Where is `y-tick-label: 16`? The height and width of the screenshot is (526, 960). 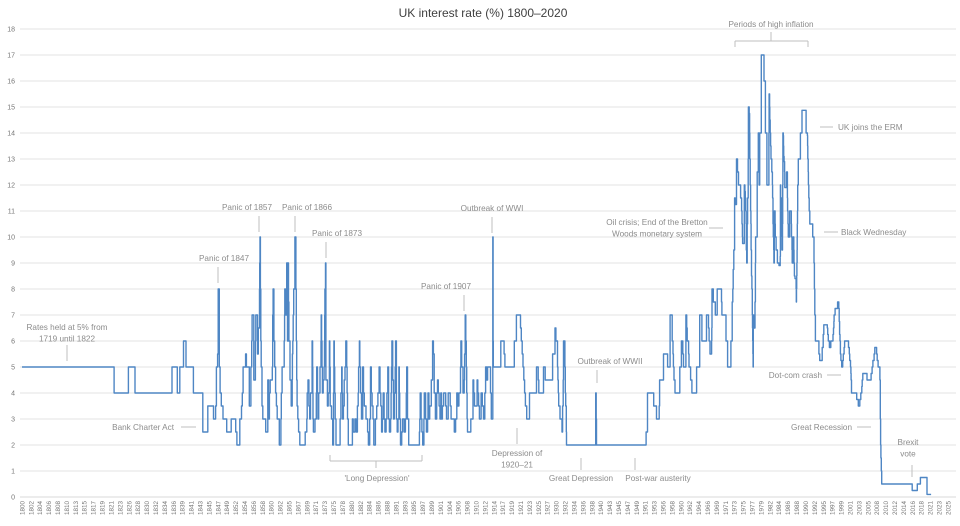
y-tick-label: 16 is located at coordinates (11, 82).